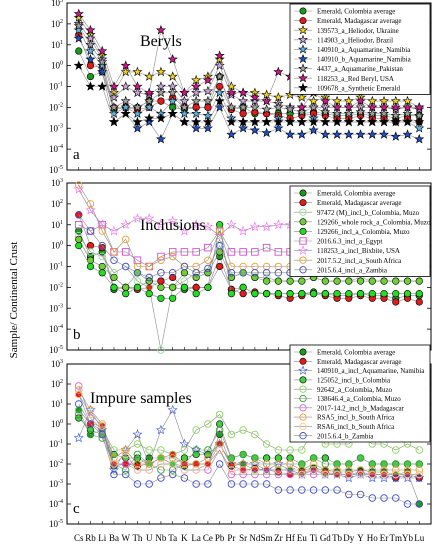 This screenshot has width=437, height=550. I want to click on y-tick-label: 10⁻¹, so click(56, 267).